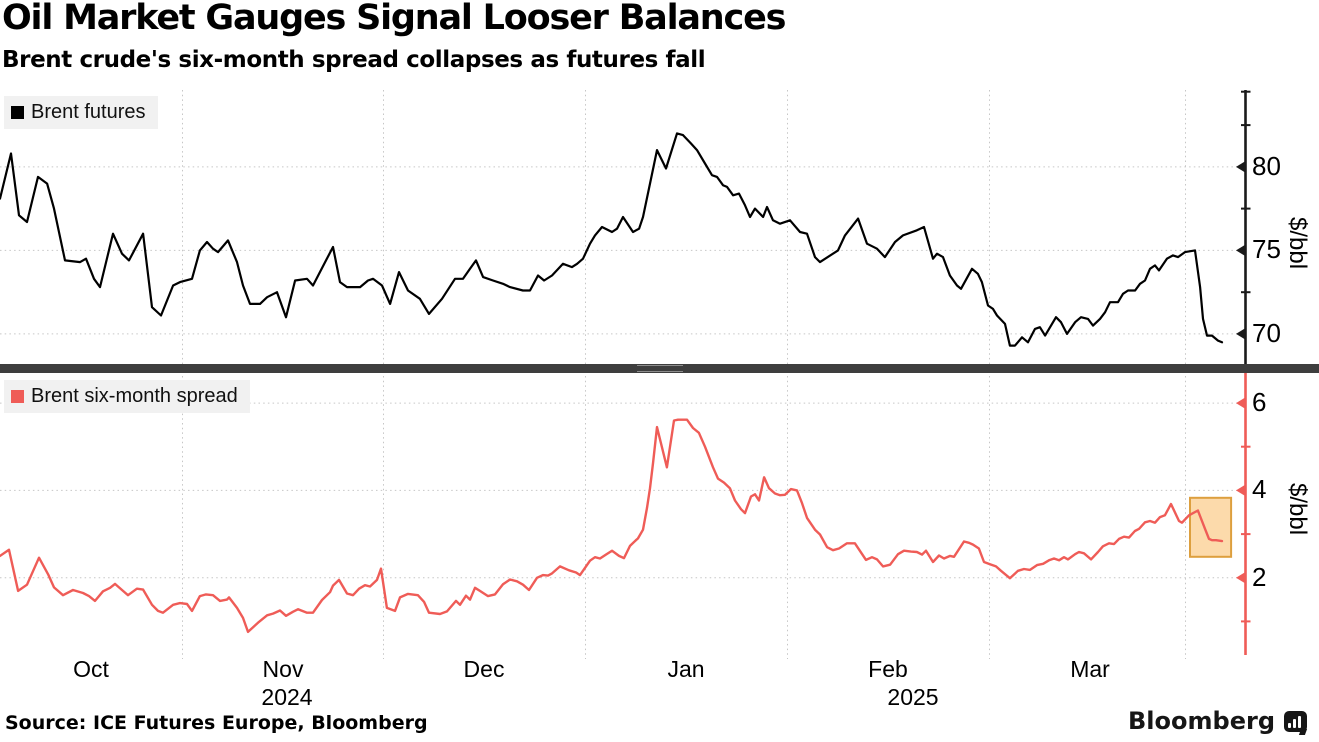 The width and height of the screenshot is (1319, 742). What do you see at coordinates (888, 669) in the screenshot?
I see `x-tick-label: Feb` at bounding box center [888, 669].